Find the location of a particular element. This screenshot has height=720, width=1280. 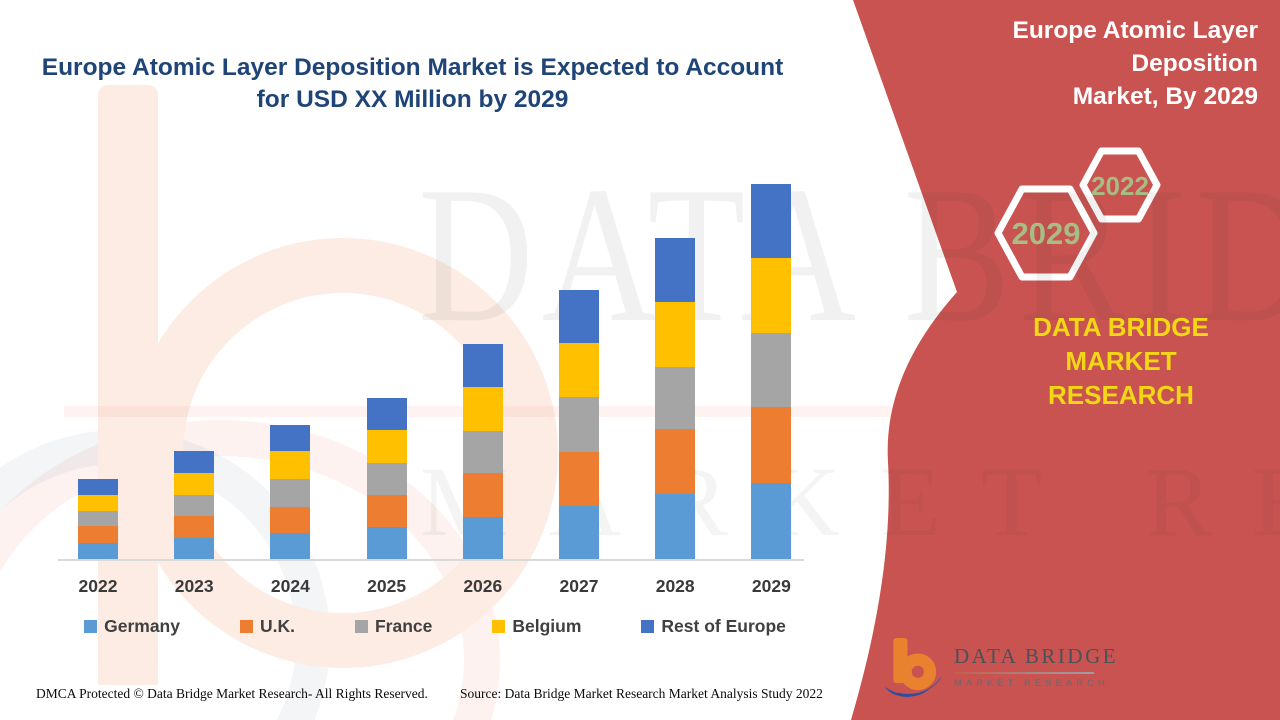

bar-segment-2025-belgium is located at coordinates (386, 446).